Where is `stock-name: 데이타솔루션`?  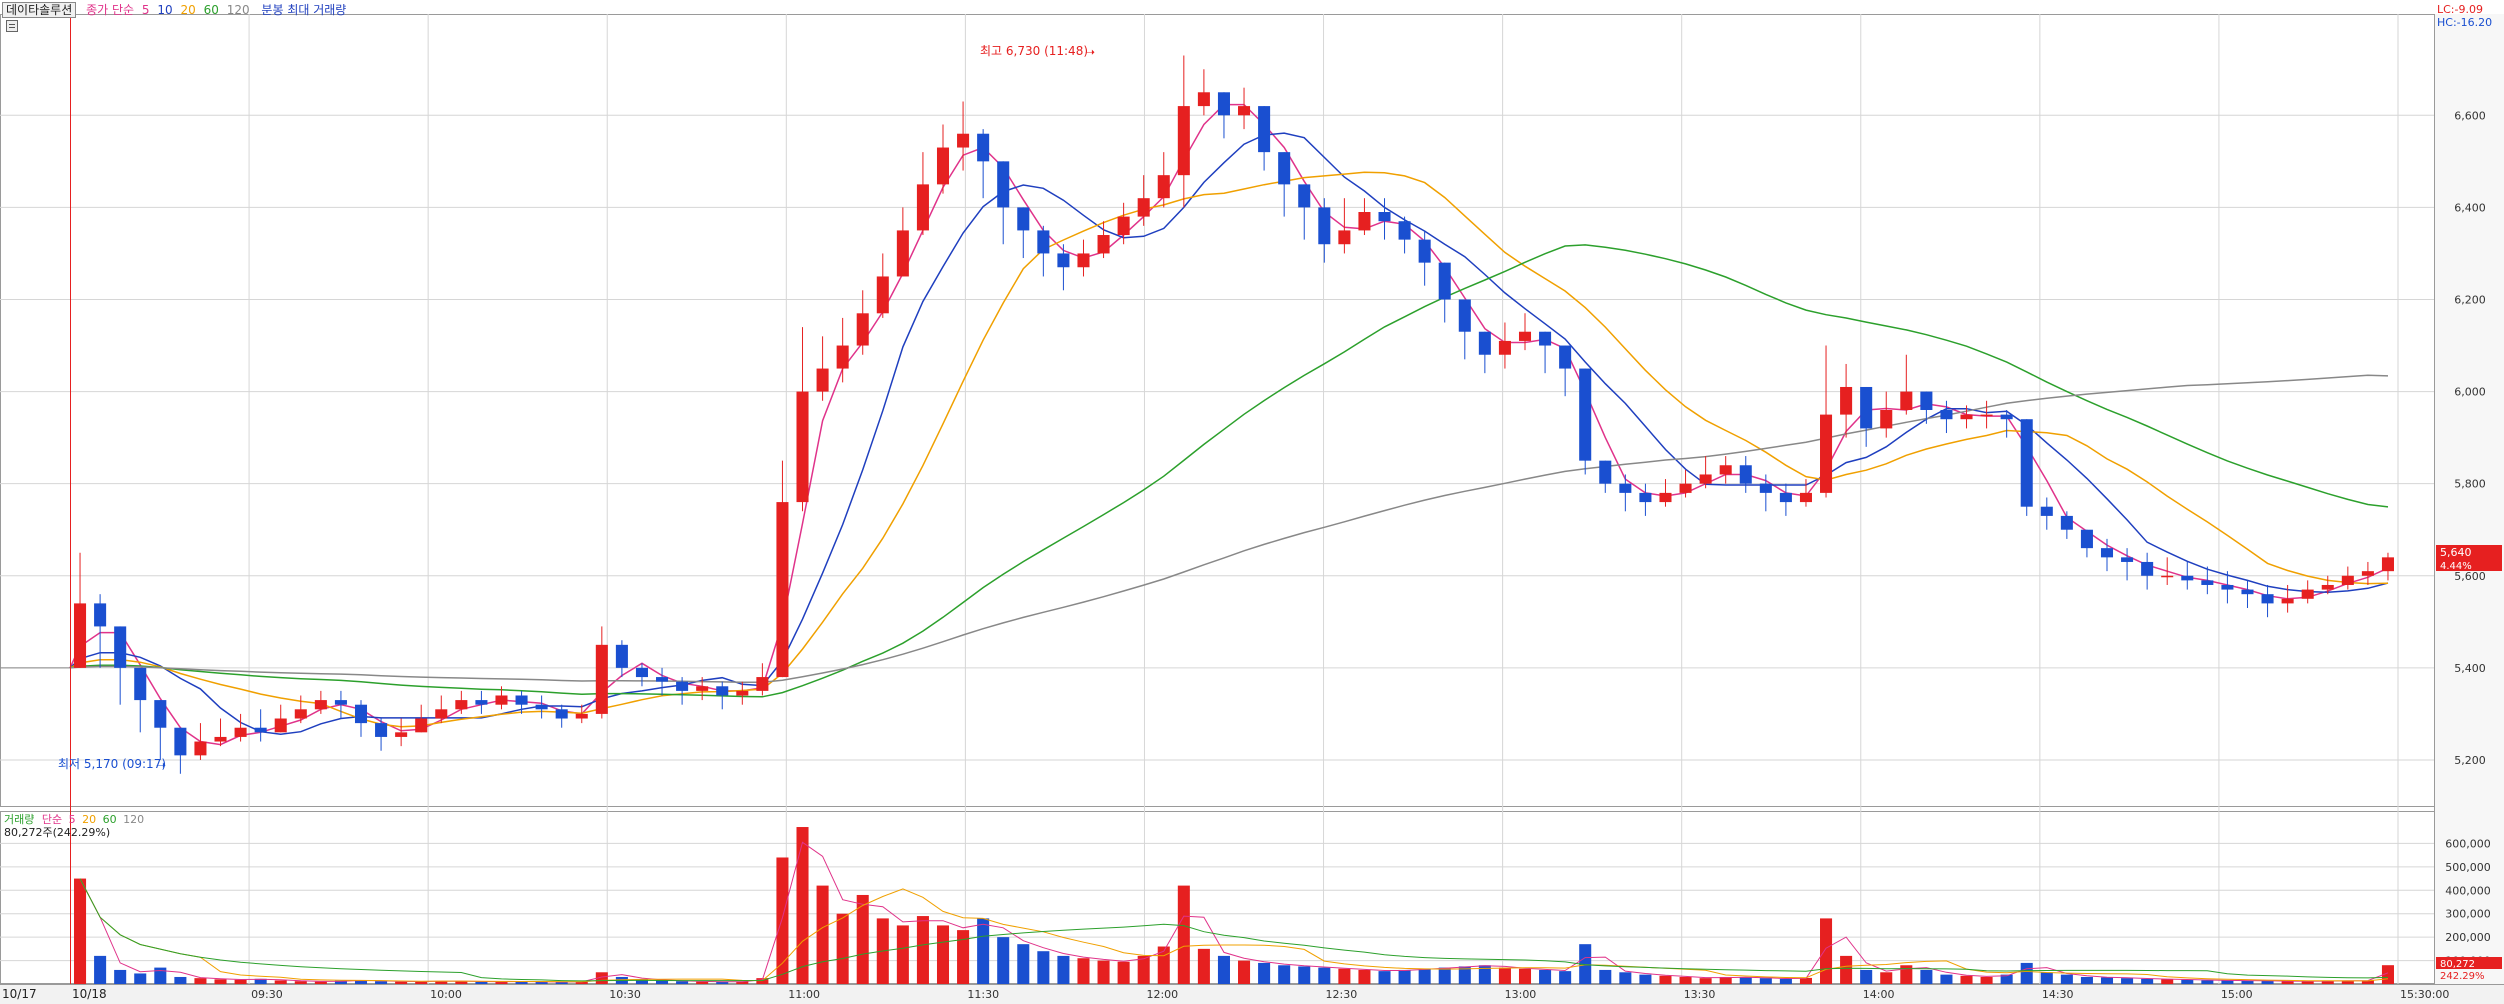
stock-name: 데이타솔루션 is located at coordinates (39, 10).